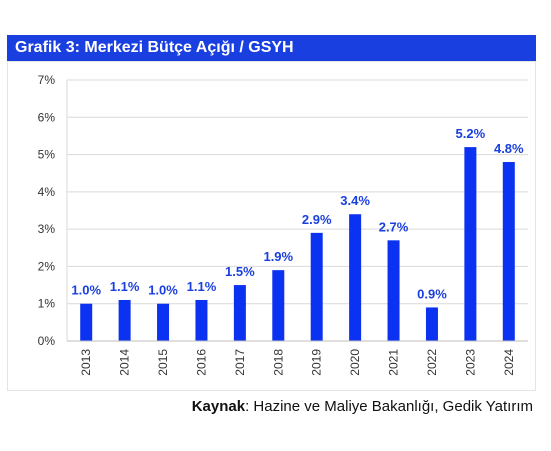  What do you see at coordinates (432, 362) in the screenshot?
I see `x-tick-label: 2022` at bounding box center [432, 362].